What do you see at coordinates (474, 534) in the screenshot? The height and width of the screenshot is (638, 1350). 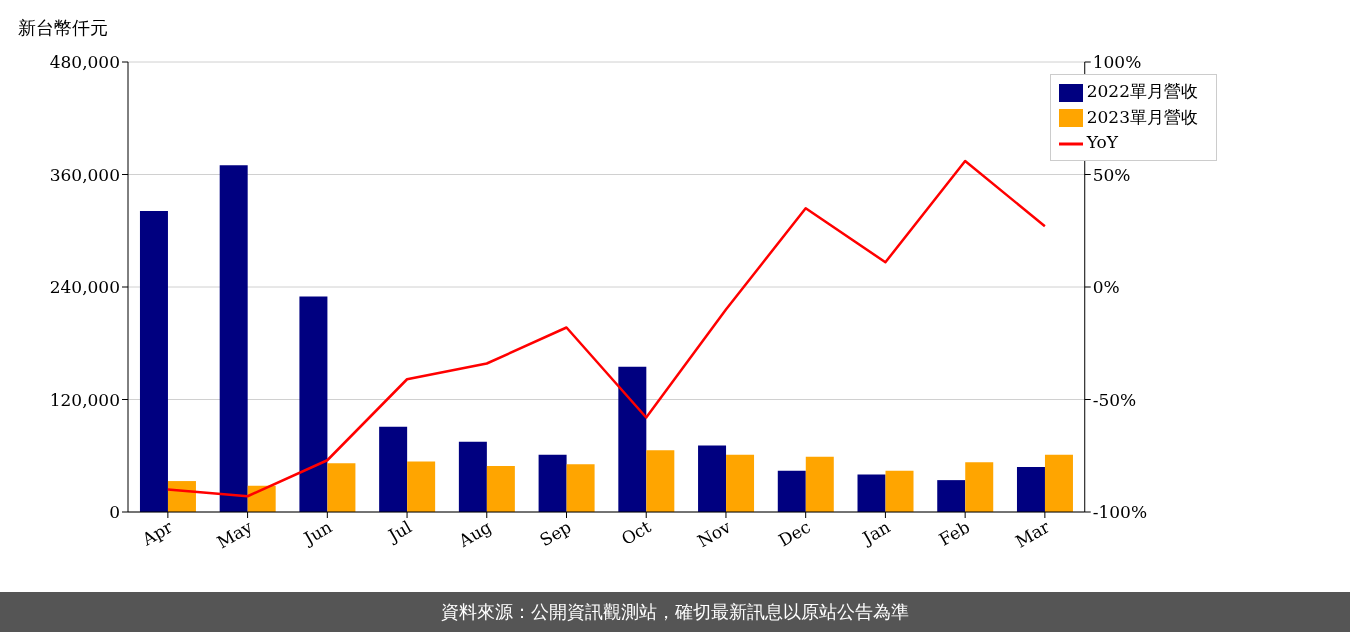 I see `x-tick-label: Aug` at bounding box center [474, 534].